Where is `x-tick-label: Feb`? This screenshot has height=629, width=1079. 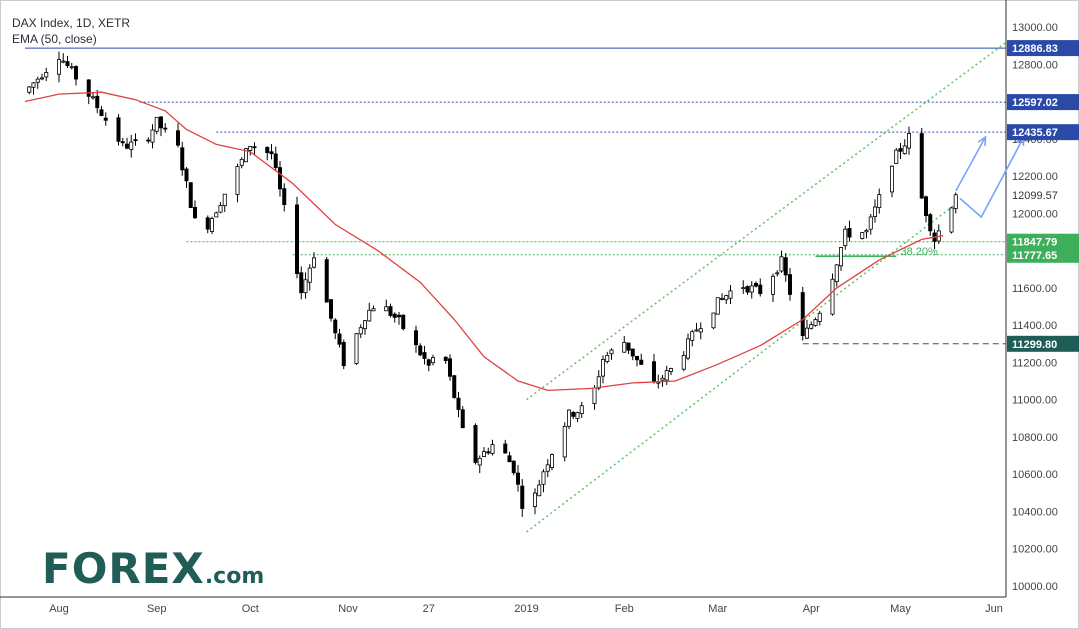
x-tick-label: Feb is located at coordinates (624, 609).